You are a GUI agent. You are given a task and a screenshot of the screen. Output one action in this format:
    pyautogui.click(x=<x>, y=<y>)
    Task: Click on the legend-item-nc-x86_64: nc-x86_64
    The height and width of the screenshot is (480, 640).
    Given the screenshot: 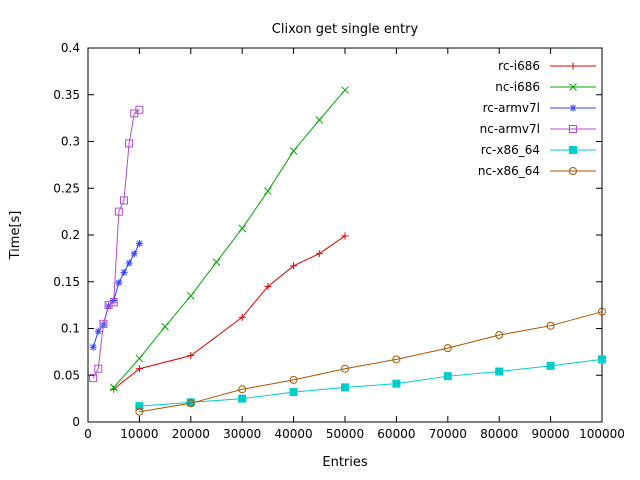 What is the action you would take?
    pyautogui.click(x=537, y=170)
    